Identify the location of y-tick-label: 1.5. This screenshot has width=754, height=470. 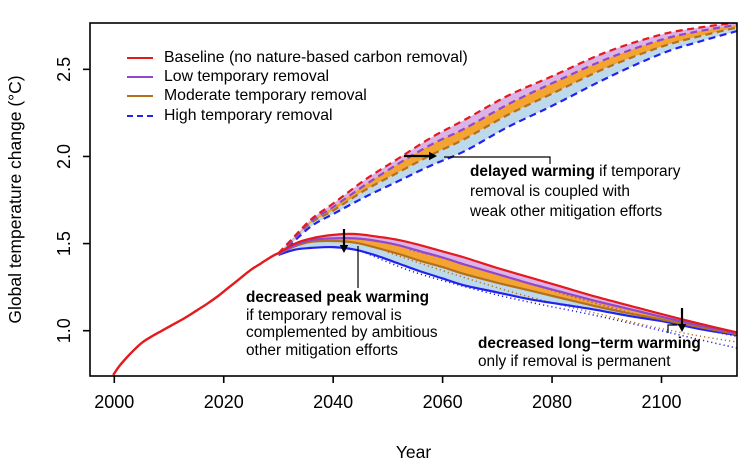
(64, 243).